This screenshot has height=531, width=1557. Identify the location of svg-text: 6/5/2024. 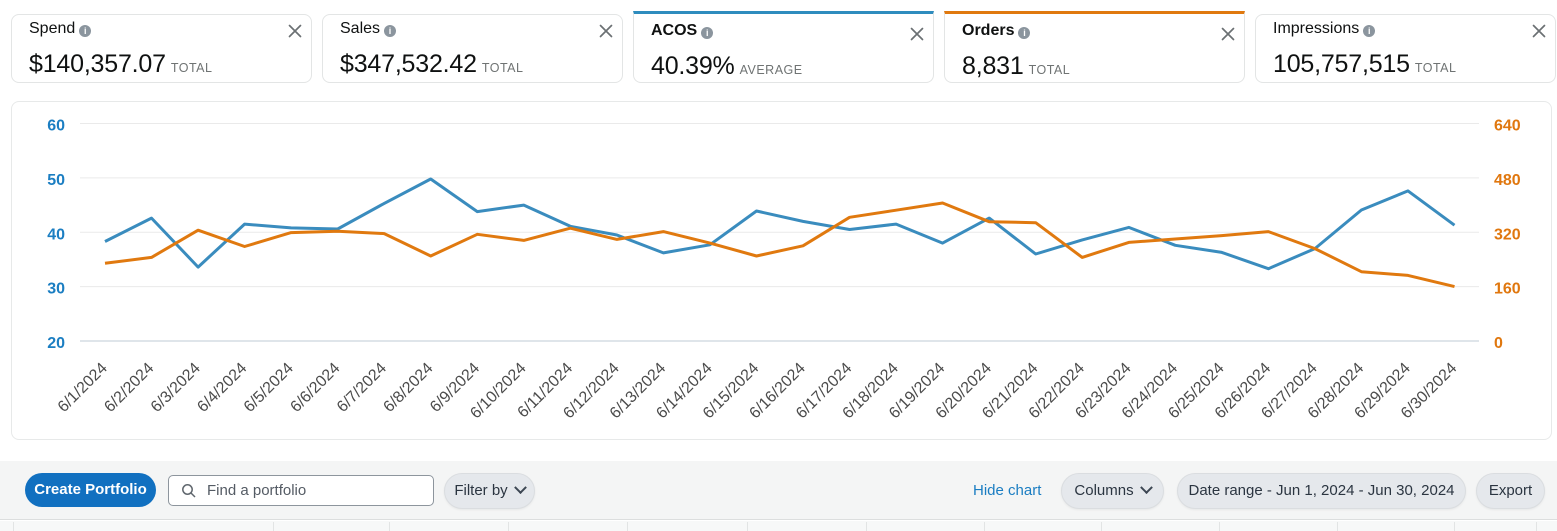
(269, 388).